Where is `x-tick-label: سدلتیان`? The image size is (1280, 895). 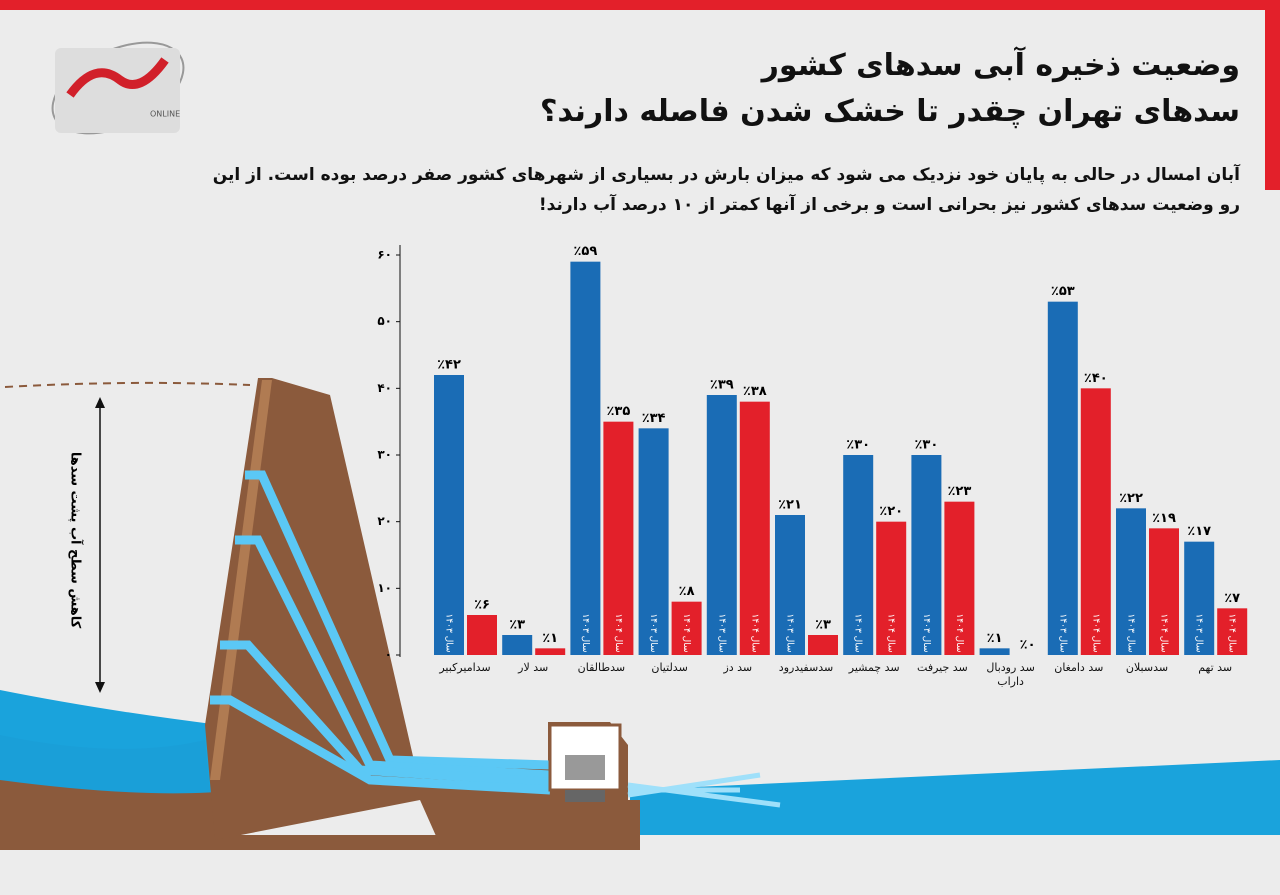 x-tick-label: سدلتیان is located at coordinates (669, 667).